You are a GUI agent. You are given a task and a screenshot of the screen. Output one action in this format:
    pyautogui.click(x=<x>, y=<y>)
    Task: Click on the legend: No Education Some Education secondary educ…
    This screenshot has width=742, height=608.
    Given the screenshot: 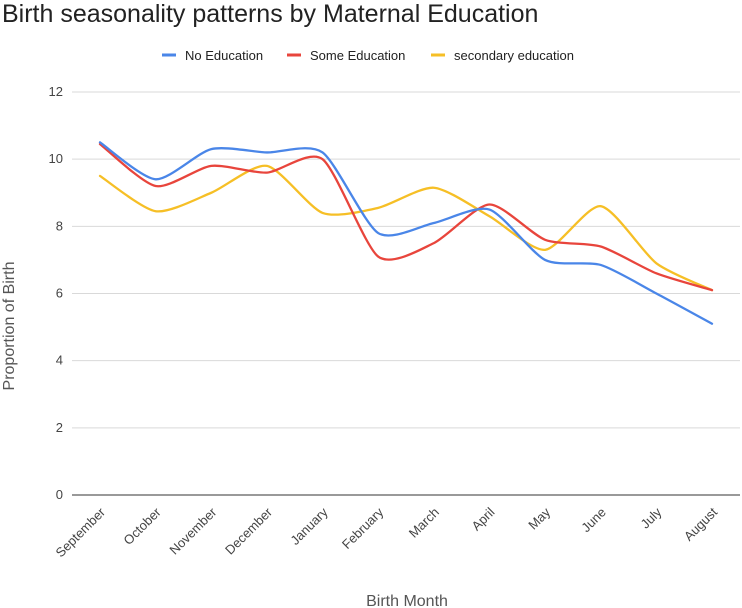 What is the action you would take?
    pyautogui.click(x=368, y=55)
    